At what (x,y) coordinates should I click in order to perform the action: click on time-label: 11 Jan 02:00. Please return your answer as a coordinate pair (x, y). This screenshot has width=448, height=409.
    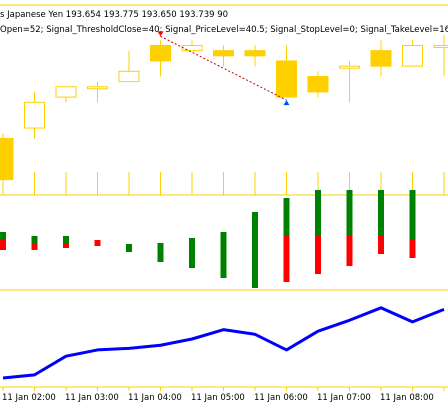
    Looking at the image, I should click on (29, 398).